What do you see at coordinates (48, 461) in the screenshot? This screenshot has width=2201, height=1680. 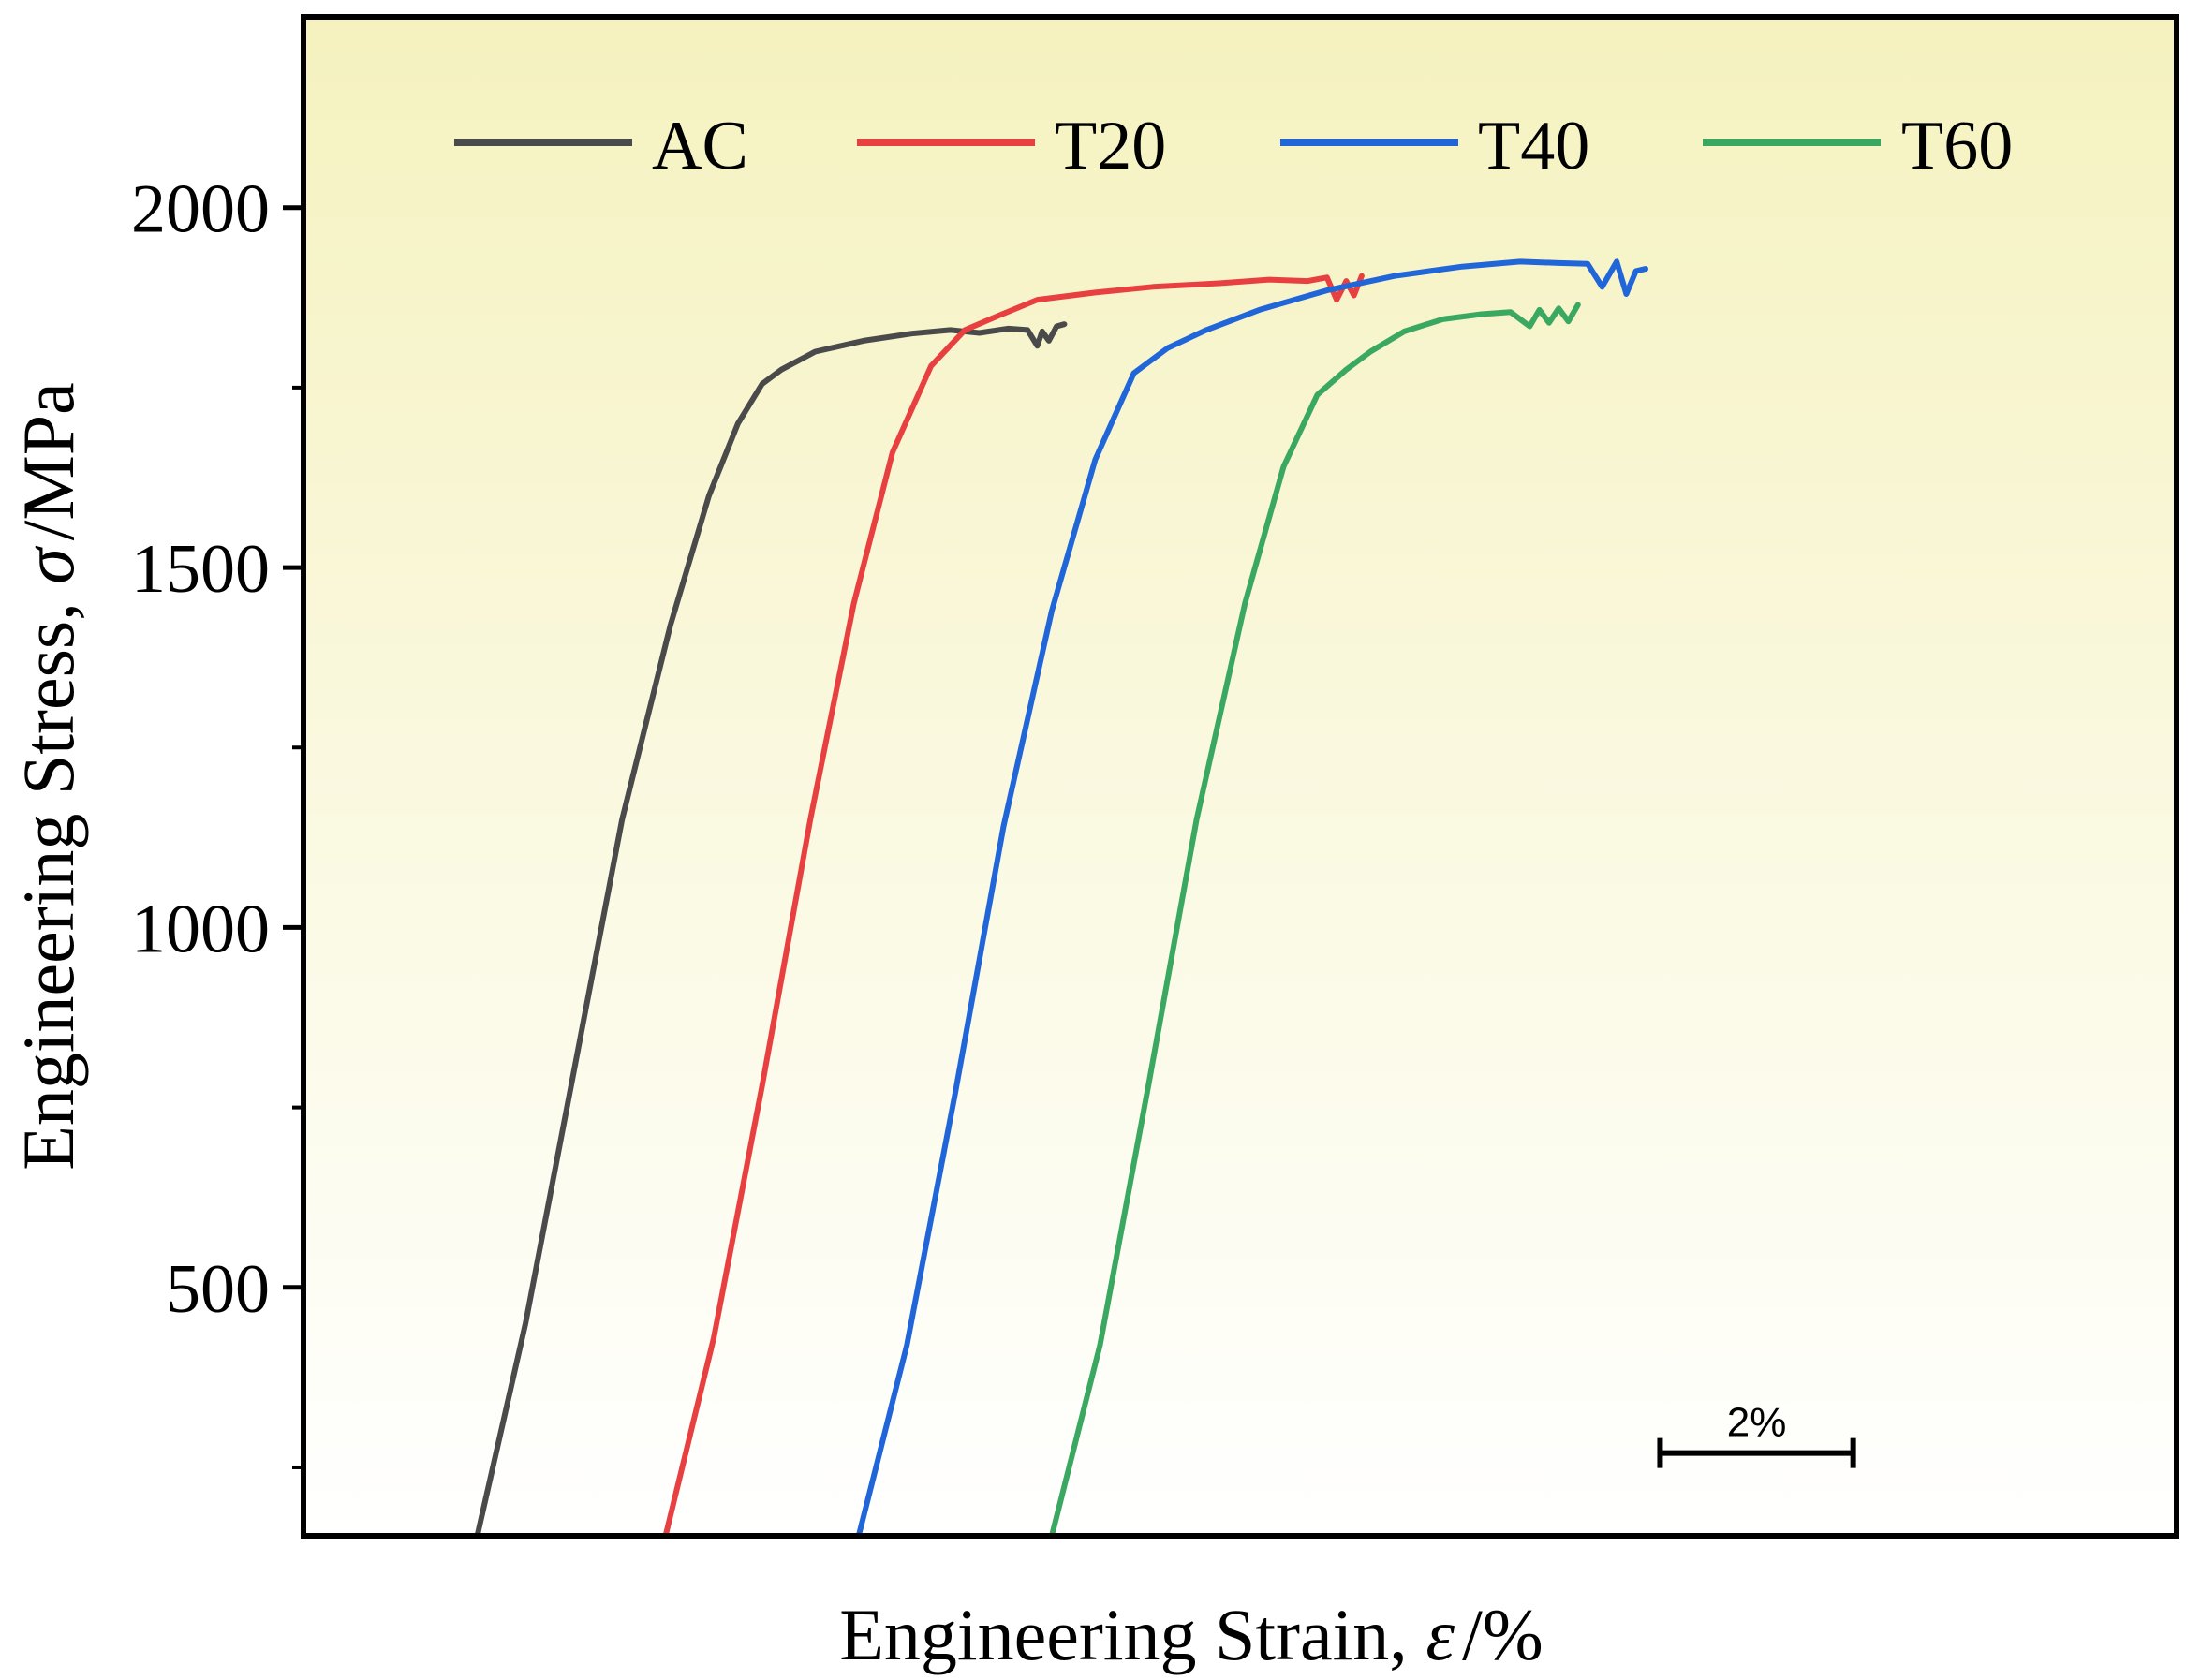 I see `y-axis-title-suffix: /MPa` at bounding box center [48, 461].